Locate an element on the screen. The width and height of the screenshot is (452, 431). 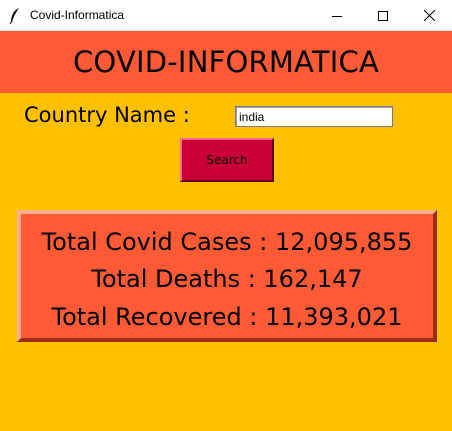
maximize-button is located at coordinates (383, 15).